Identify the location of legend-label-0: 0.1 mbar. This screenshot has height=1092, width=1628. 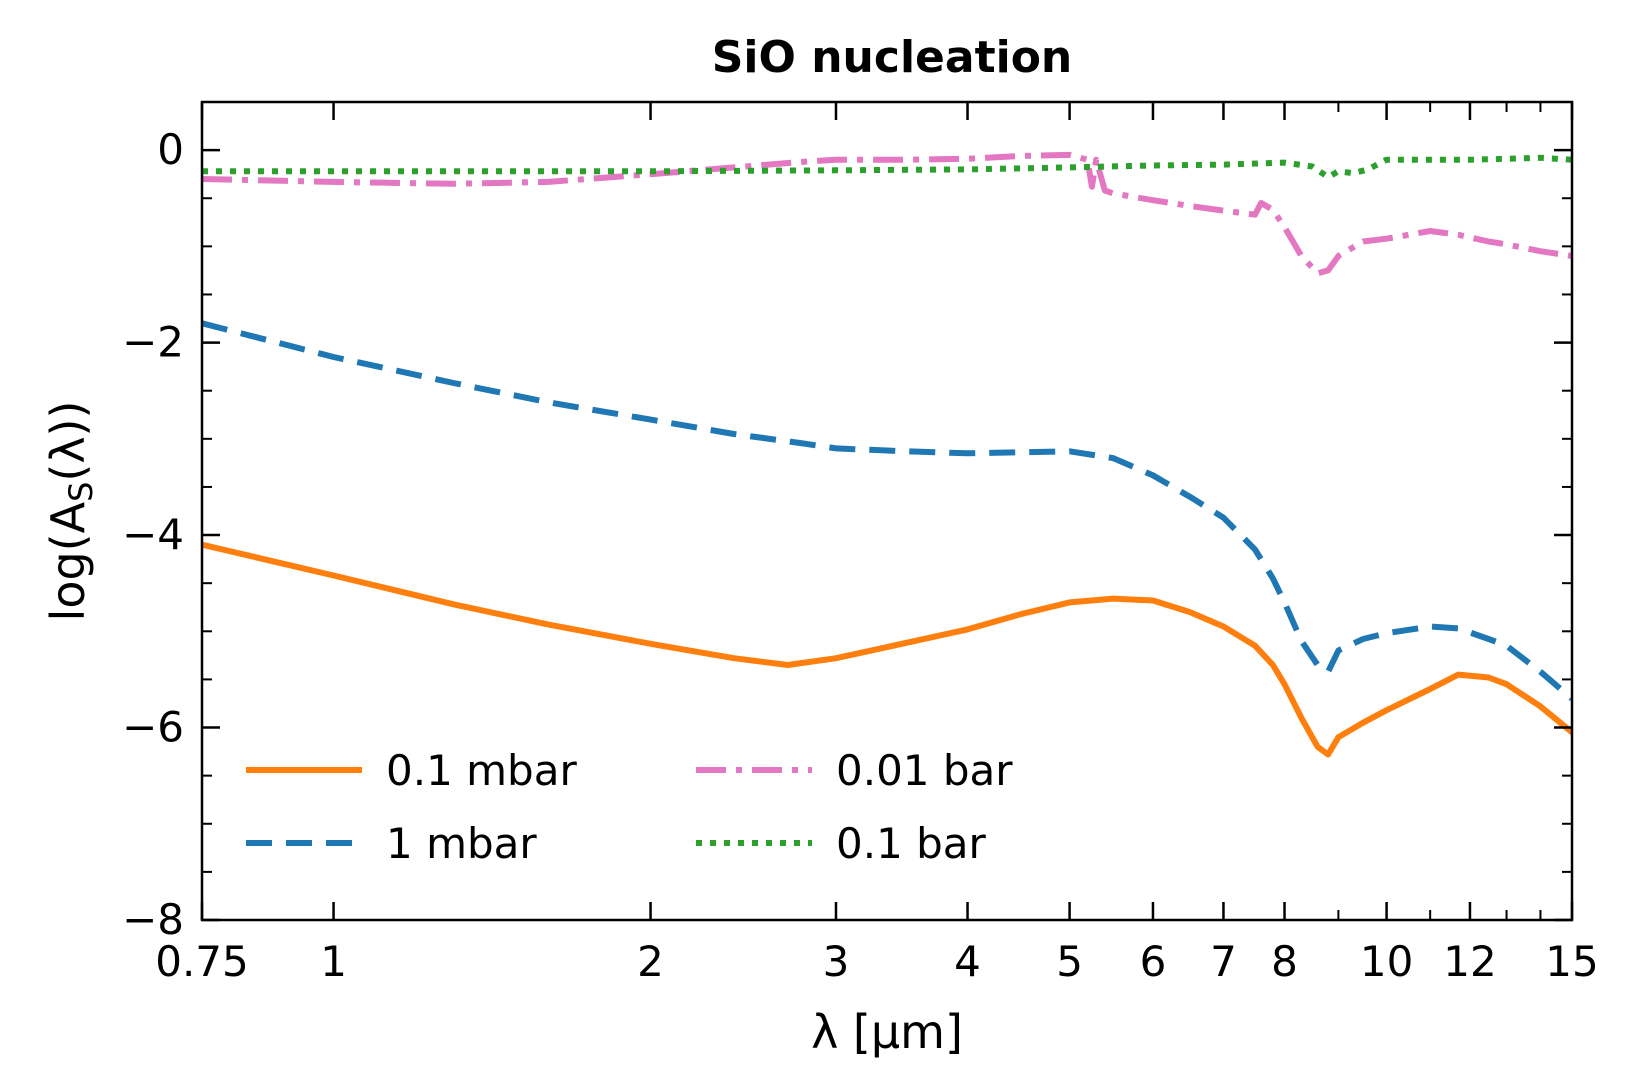
(481, 770).